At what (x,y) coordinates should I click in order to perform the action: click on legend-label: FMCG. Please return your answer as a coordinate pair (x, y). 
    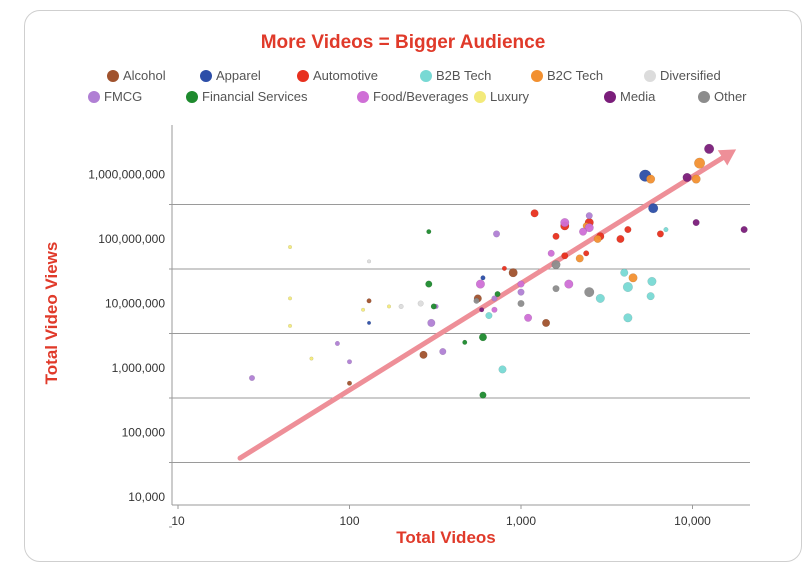
    Looking at the image, I should click on (123, 96).